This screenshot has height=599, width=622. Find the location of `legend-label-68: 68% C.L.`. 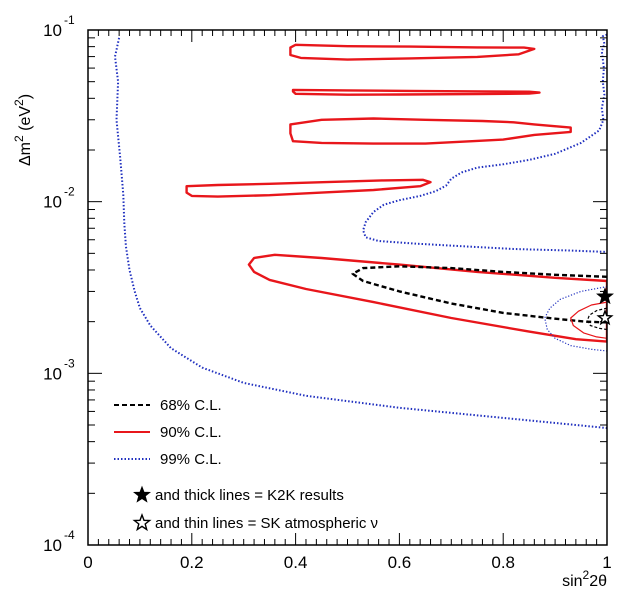

legend-label-68: 68% C.L. is located at coordinates (191, 405).